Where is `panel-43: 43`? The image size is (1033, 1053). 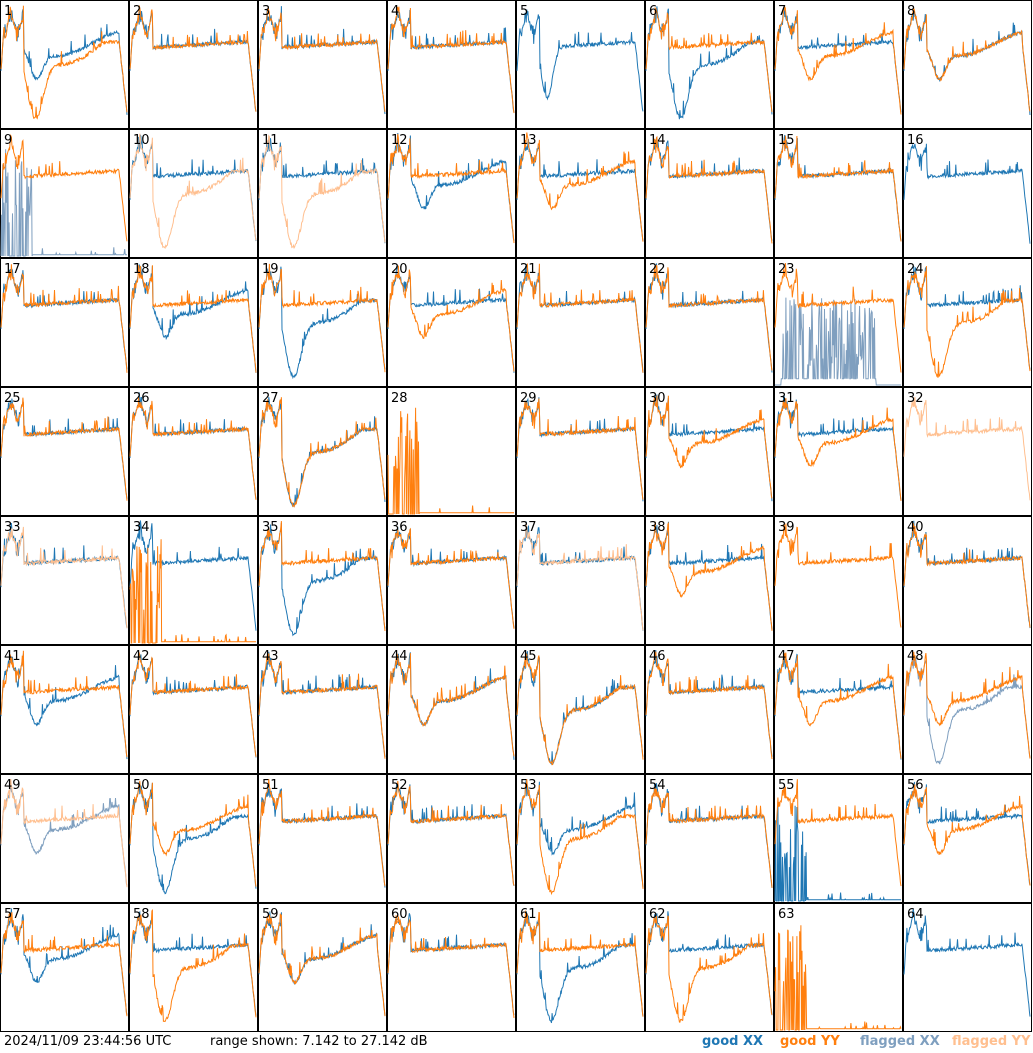 panel-43: 43 is located at coordinates (322, 709).